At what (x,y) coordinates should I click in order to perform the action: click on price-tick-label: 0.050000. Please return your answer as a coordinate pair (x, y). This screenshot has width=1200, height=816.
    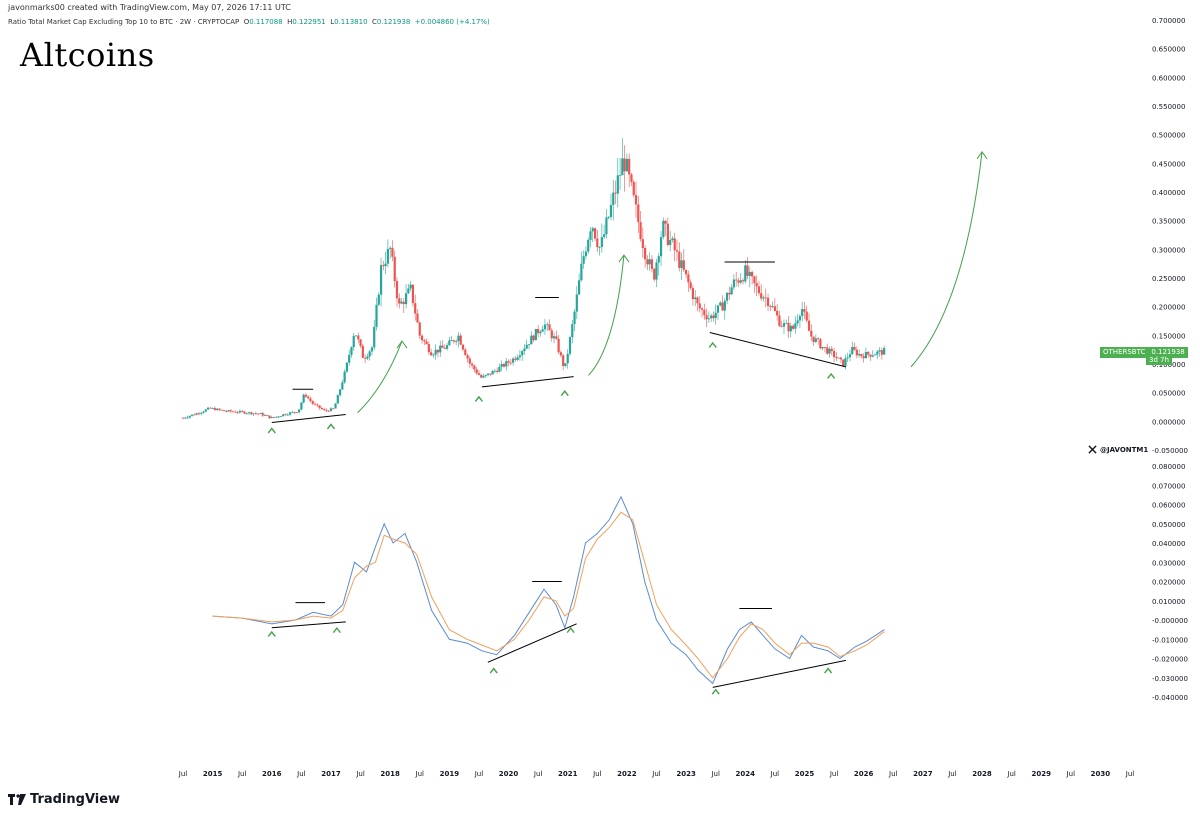
    Looking at the image, I should click on (1168, 394).